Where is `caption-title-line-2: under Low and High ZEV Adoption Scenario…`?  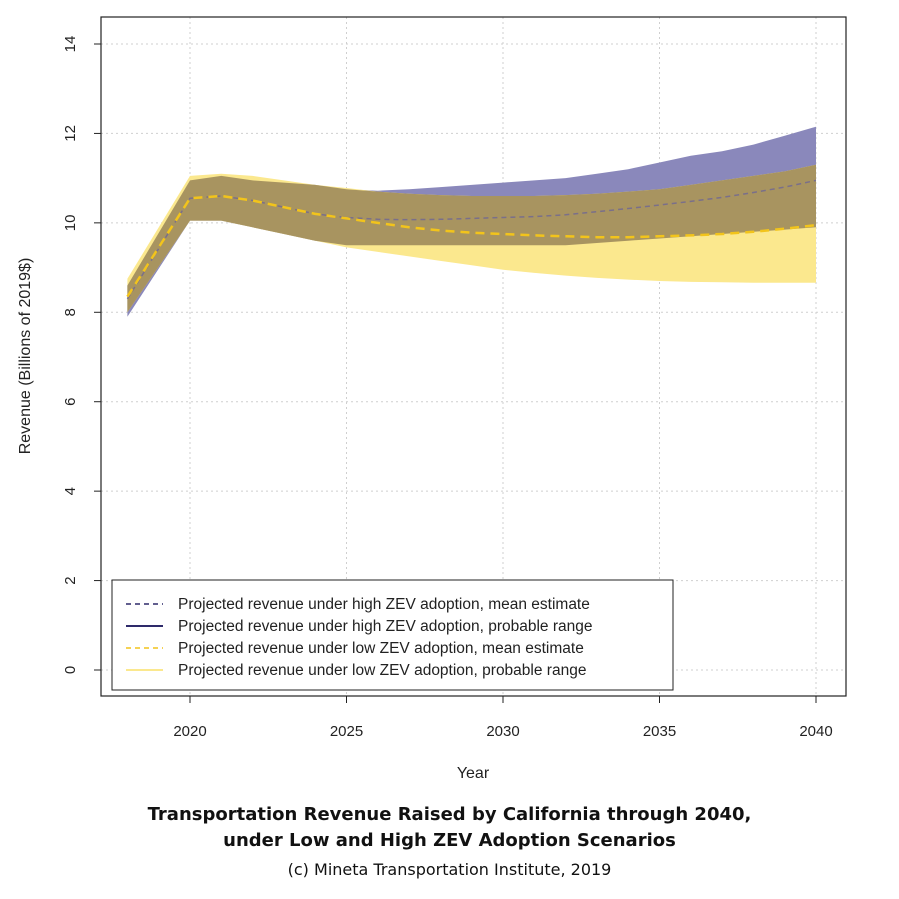 caption-title-line-2: under Low and High ZEV Adoption Scenario… is located at coordinates (449, 840).